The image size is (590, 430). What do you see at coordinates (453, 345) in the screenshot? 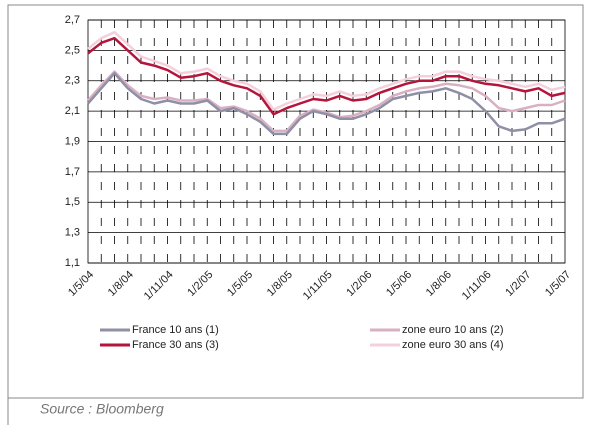
I see `legend-label: zone euro 30 ans (4)` at bounding box center [453, 345].